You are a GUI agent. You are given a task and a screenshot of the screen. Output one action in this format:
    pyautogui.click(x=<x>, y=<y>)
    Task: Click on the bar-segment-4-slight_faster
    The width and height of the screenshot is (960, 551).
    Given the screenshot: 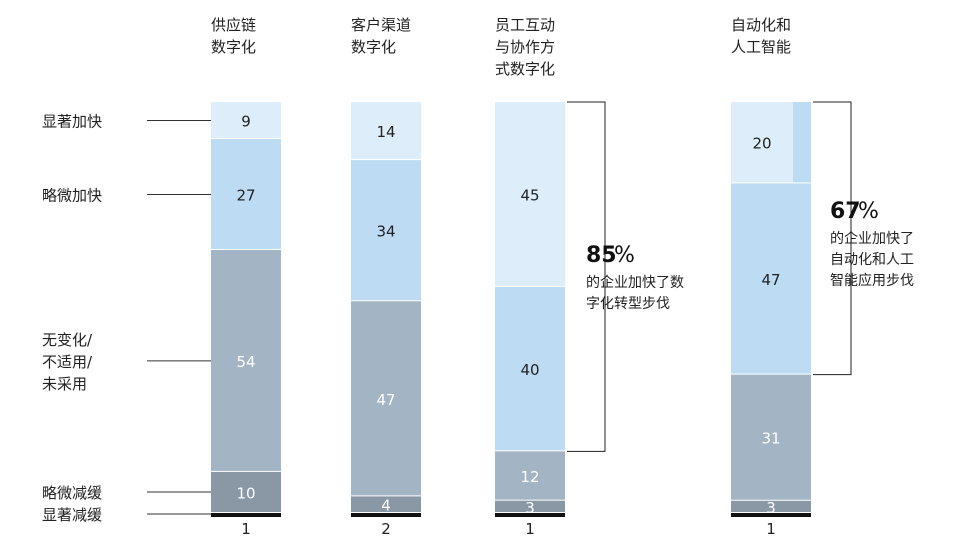 What is the action you would take?
    pyautogui.click(x=771, y=278)
    